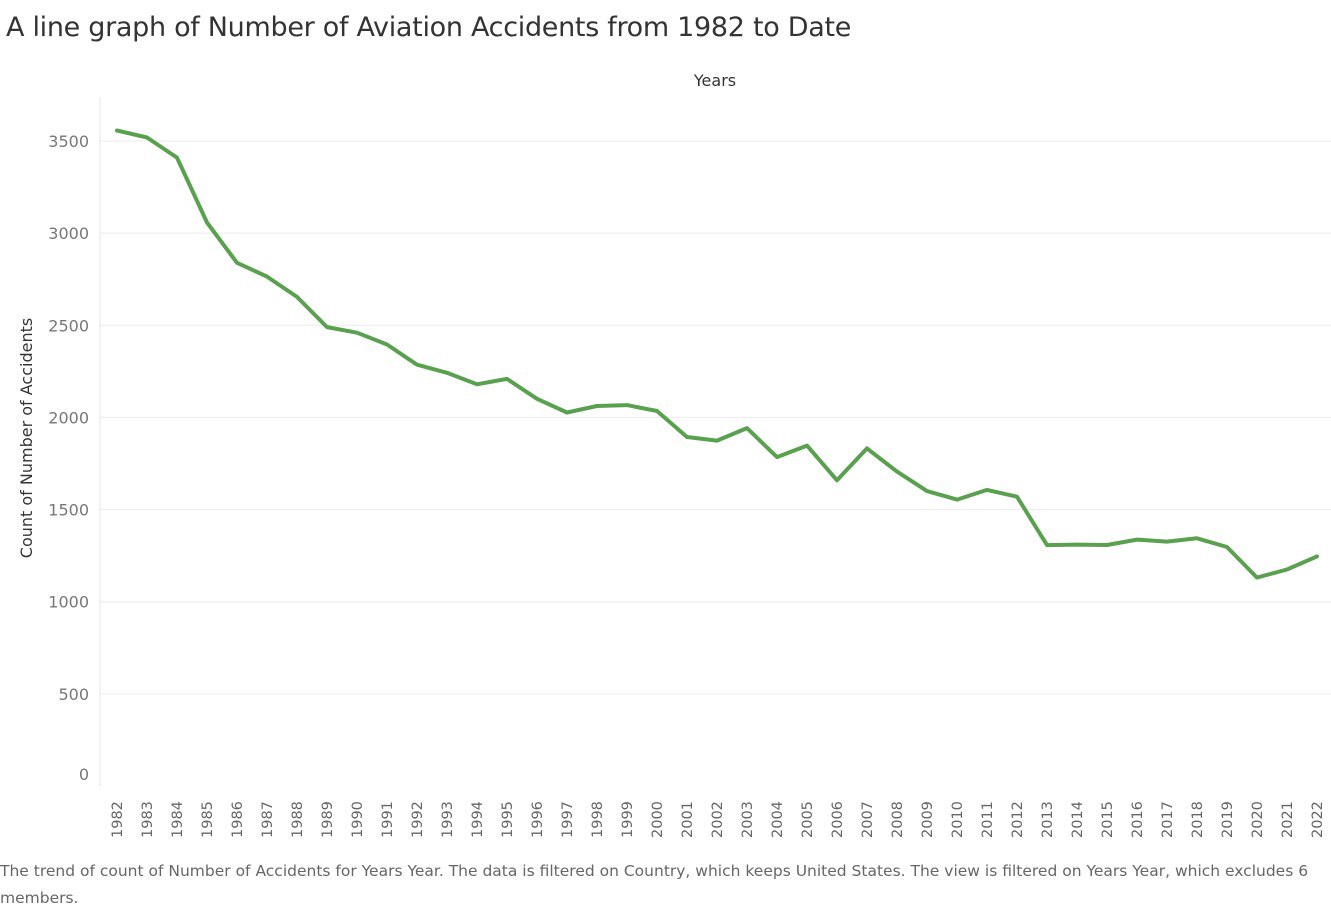 The height and width of the screenshot is (912, 1331). I want to click on x-tick-label: 2020, so click(1258, 819).